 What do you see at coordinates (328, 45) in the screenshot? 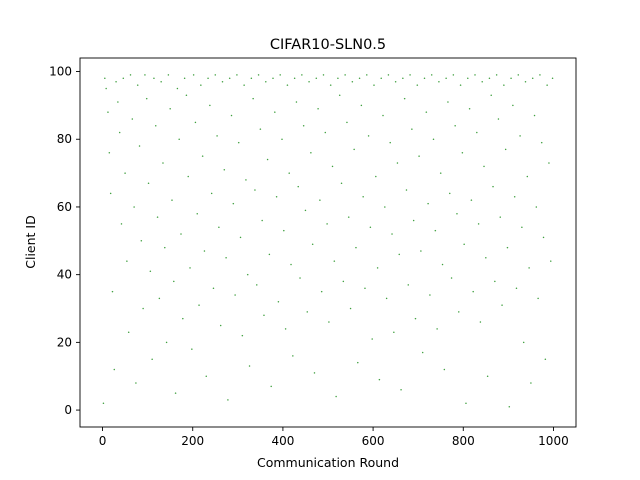
I see `chart-title: CIFAR10-SLN0.5` at bounding box center [328, 45].